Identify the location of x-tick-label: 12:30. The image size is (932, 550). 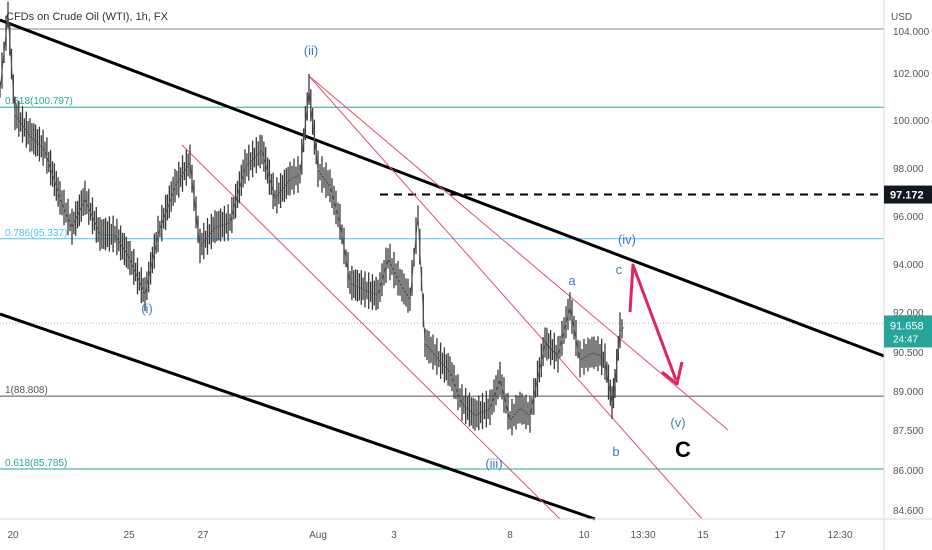
(839, 535).